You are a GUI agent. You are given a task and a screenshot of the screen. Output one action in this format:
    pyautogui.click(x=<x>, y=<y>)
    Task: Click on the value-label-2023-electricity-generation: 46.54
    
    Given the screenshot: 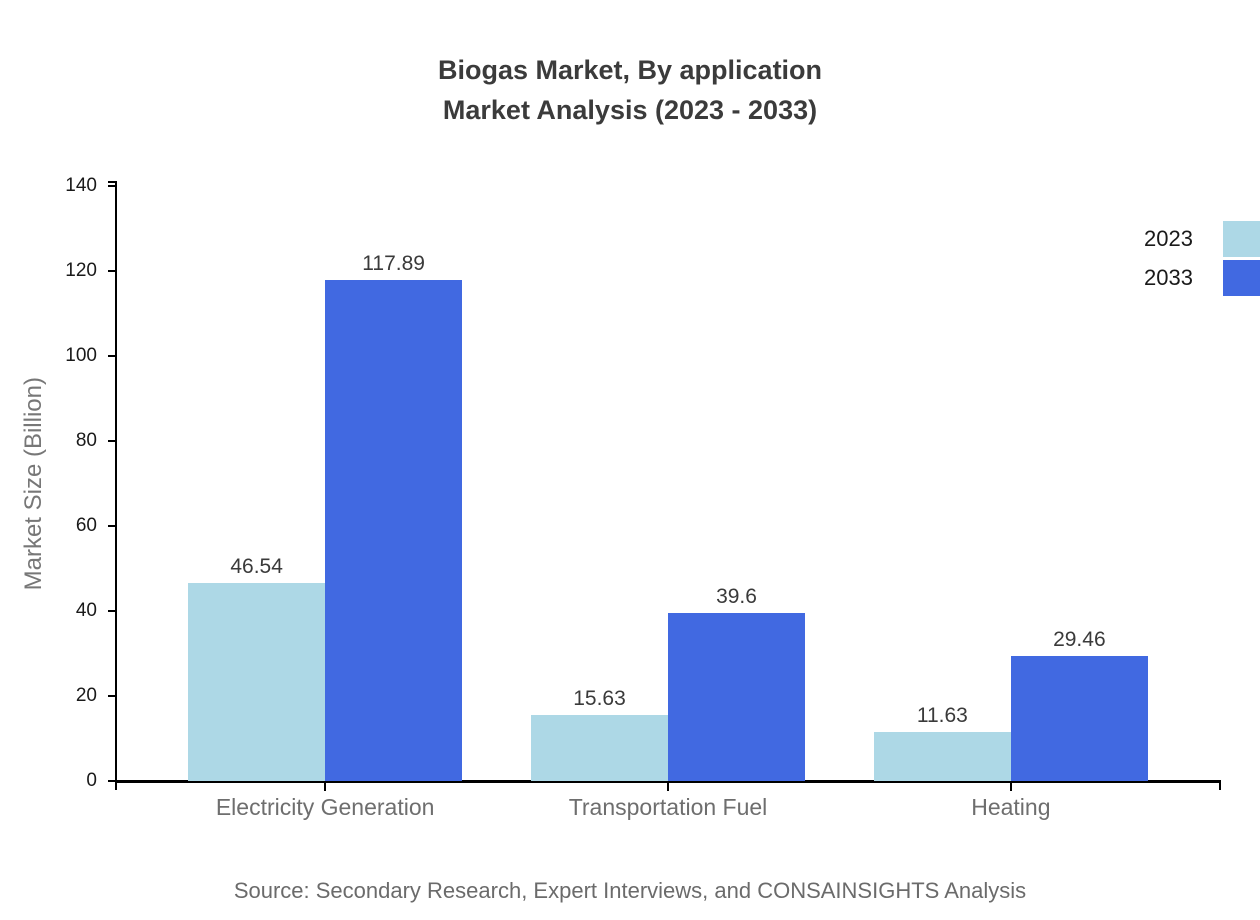 What is the action you would take?
    pyautogui.click(x=256, y=567)
    